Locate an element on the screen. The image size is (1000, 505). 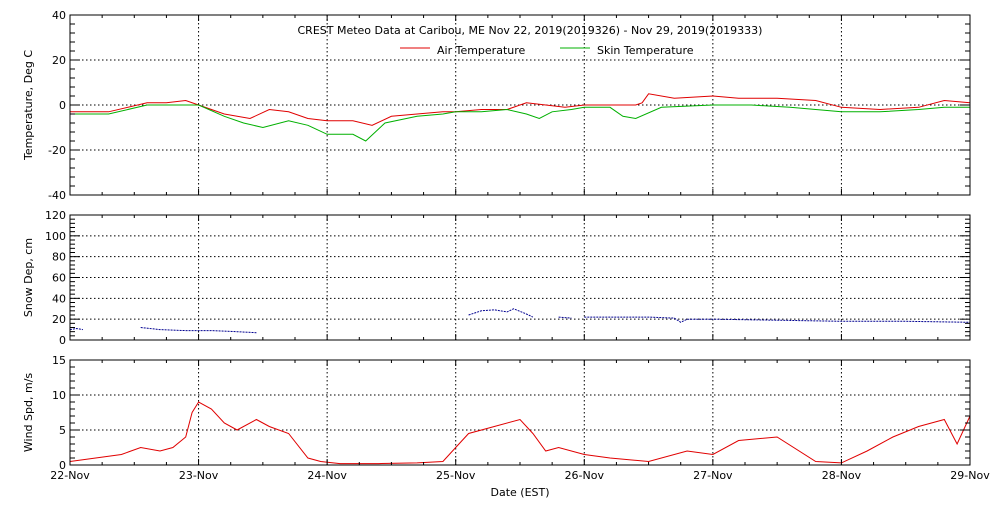
panel-1-y-axis-label: Temperature, Deg C is located at coordinates (28, 105).